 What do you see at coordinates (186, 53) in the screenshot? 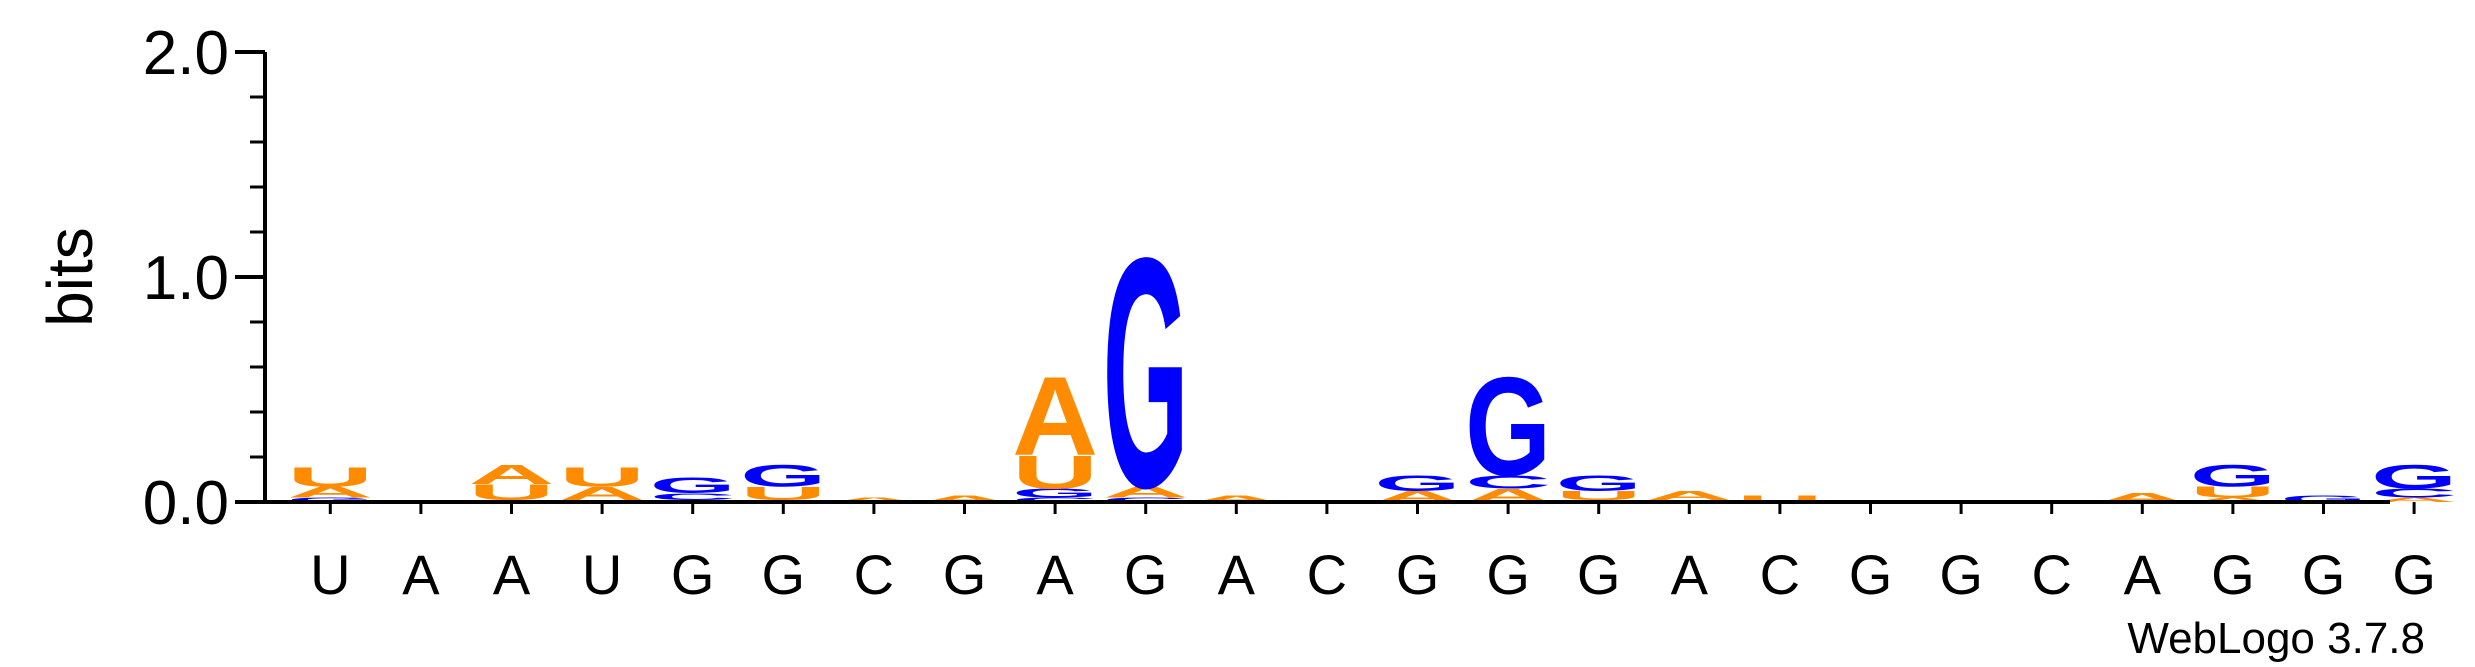
I see `y-tick-label: 2.0` at bounding box center [186, 53].